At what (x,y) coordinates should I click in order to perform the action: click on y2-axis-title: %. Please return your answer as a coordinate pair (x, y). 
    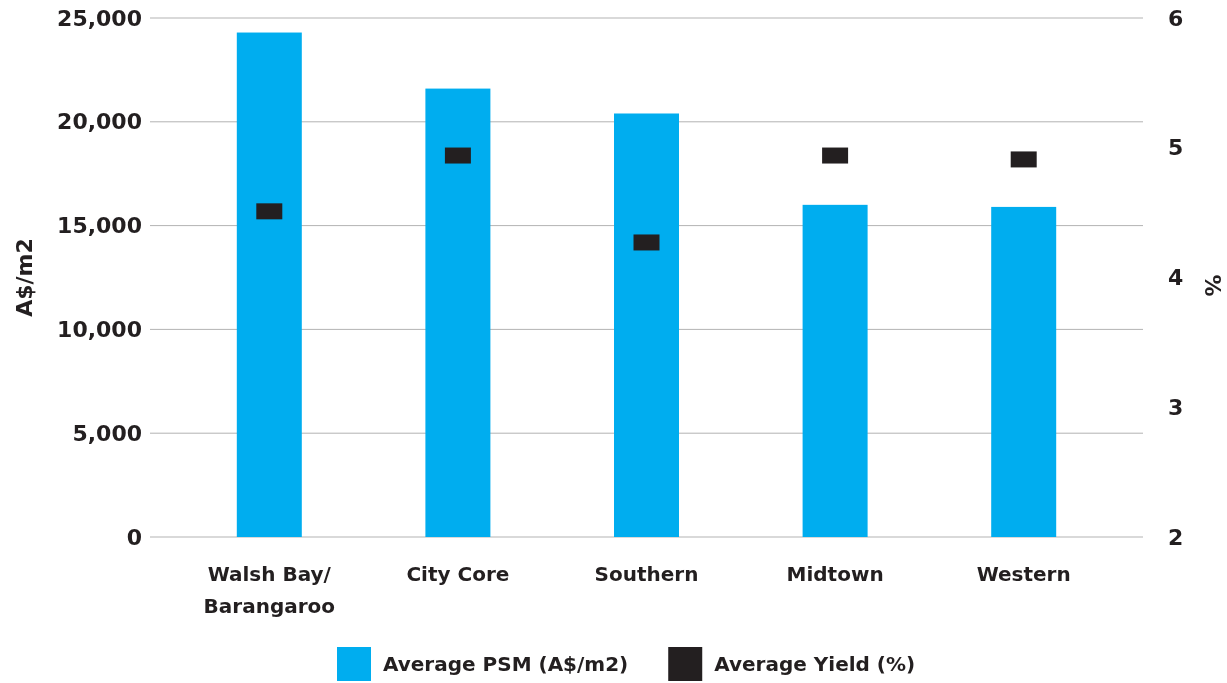
    Looking at the image, I should click on (1212, 285).